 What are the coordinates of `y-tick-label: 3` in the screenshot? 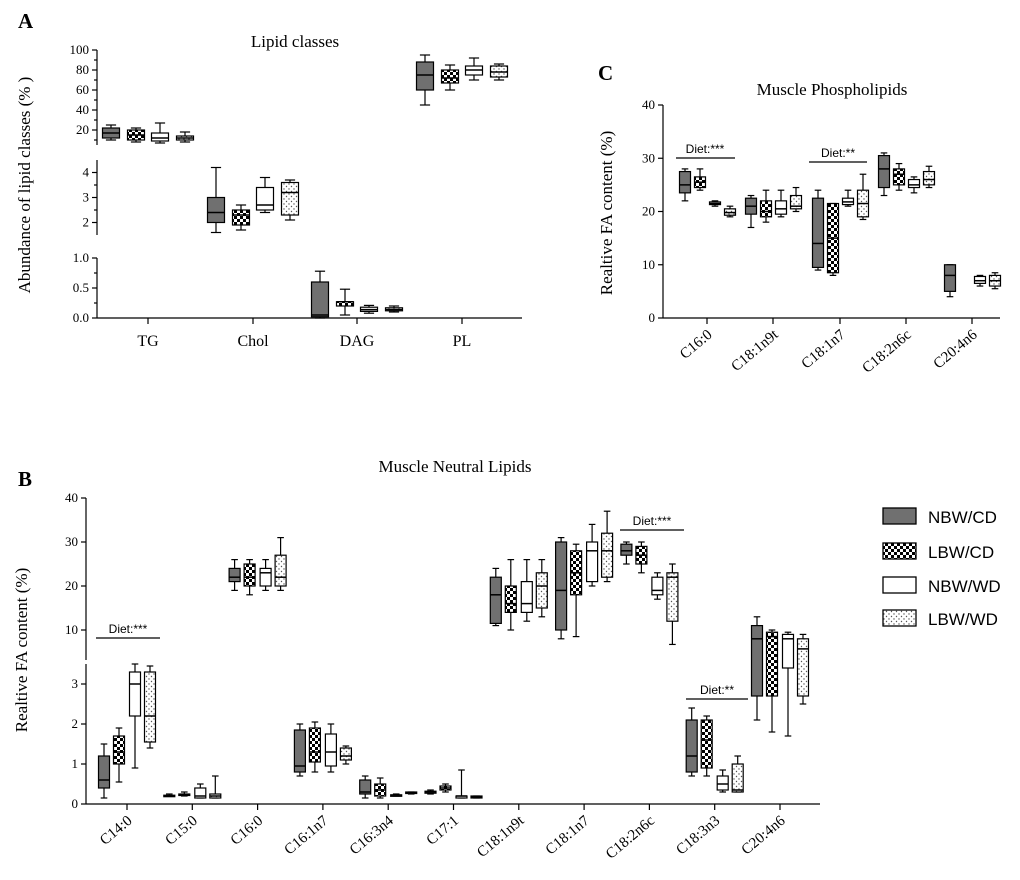 It's located at (75, 683).